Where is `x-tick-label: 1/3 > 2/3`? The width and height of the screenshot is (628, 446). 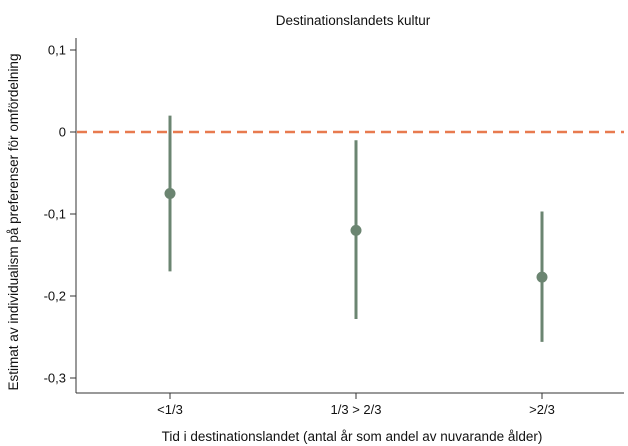 x-tick-label: 1/3 > 2/3 is located at coordinates (356, 409).